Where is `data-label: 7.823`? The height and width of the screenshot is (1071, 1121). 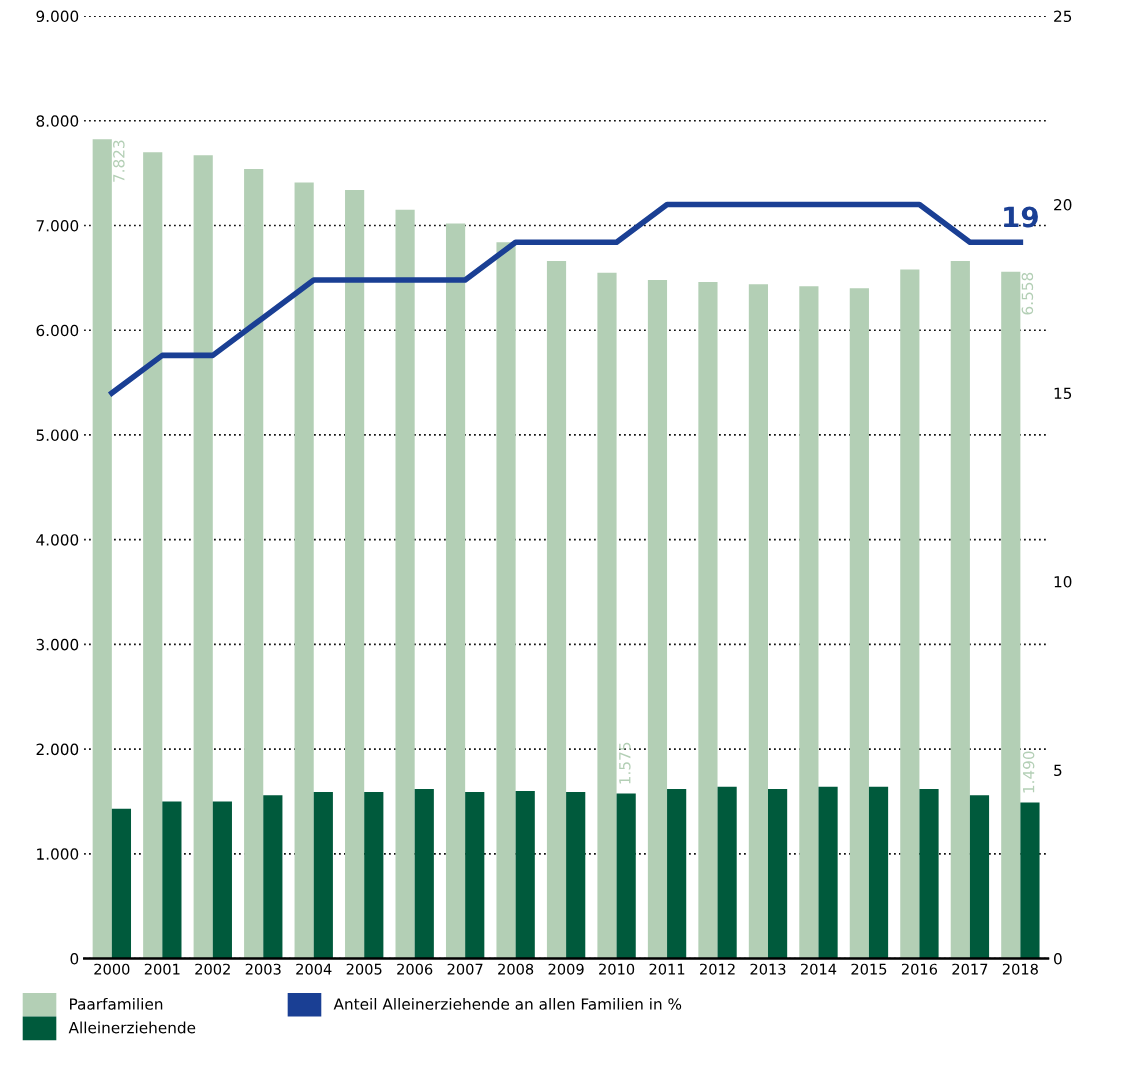 data-label: 7.823 is located at coordinates (119, 161).